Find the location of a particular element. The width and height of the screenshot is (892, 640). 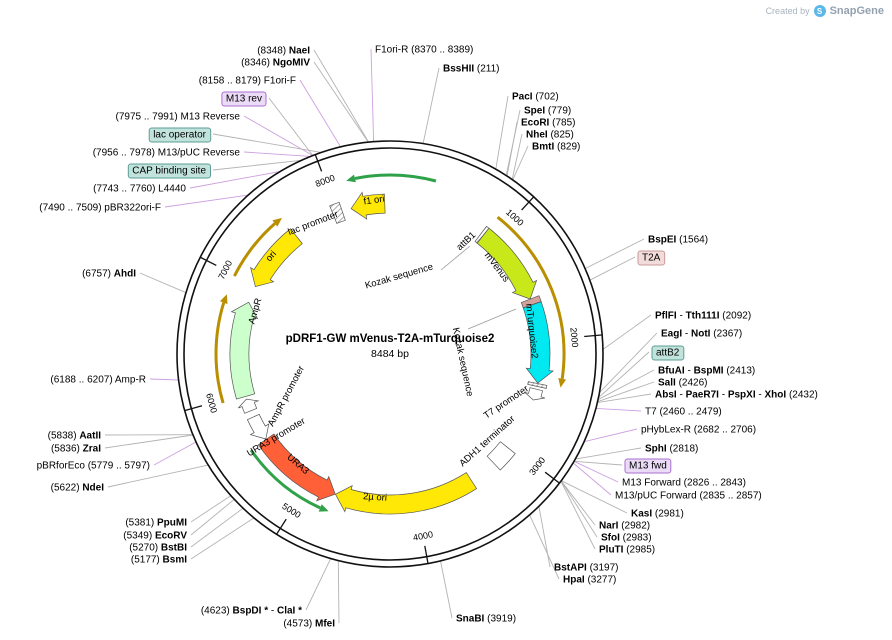

map-label-7743-7760-l4440: (7743 .. 7760) L4440 is located at coordinates (139, 189).